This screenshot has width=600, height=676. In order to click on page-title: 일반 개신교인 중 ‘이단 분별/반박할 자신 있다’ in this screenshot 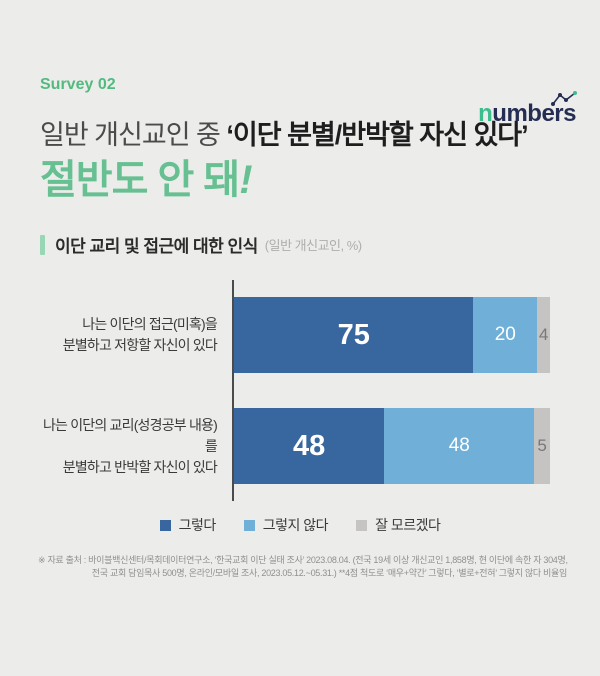, I will do `click(300, 135)`.